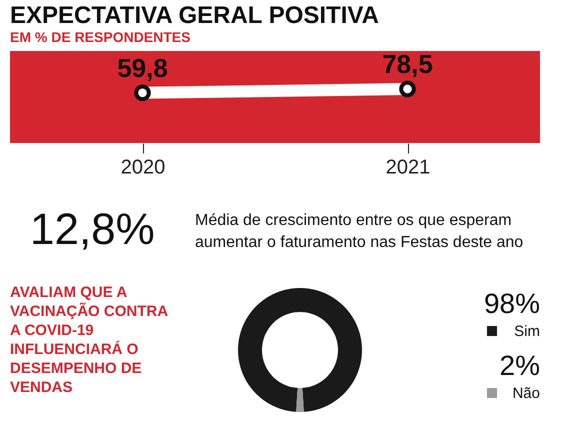  I want to click on x-tick-label: 2020, so click(143, 167).